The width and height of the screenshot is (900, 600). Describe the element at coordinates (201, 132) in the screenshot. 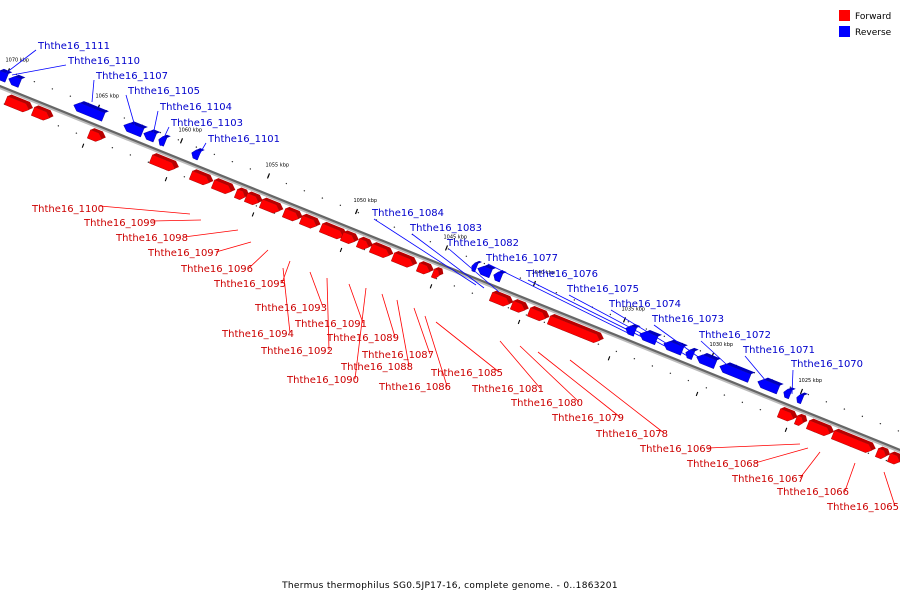

I see `gene-label-ththe16_1103: Ththe16_1103` at that location.